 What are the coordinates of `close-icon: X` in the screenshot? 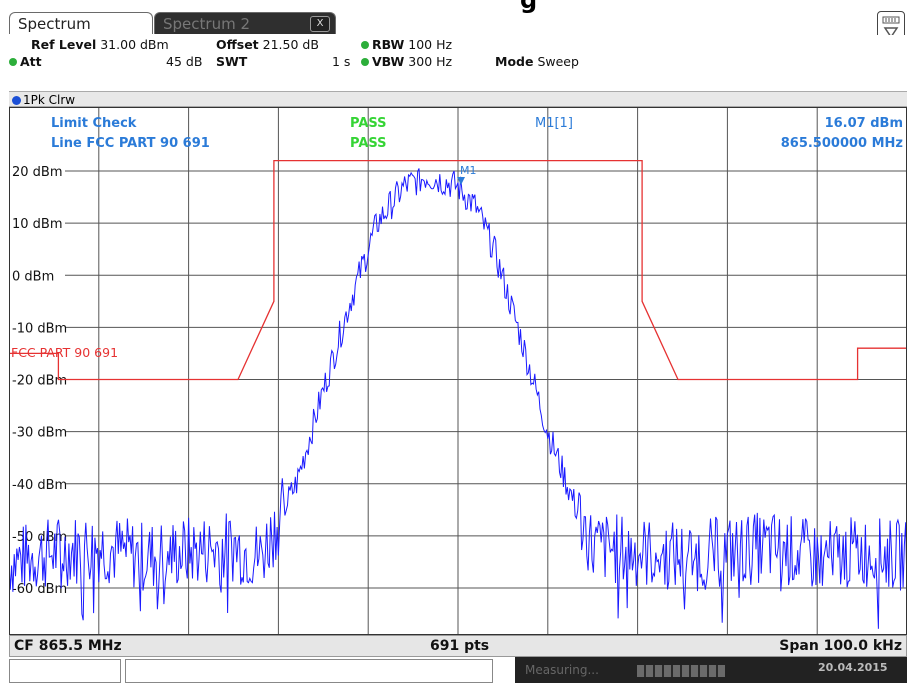 It's located at (320, 24).